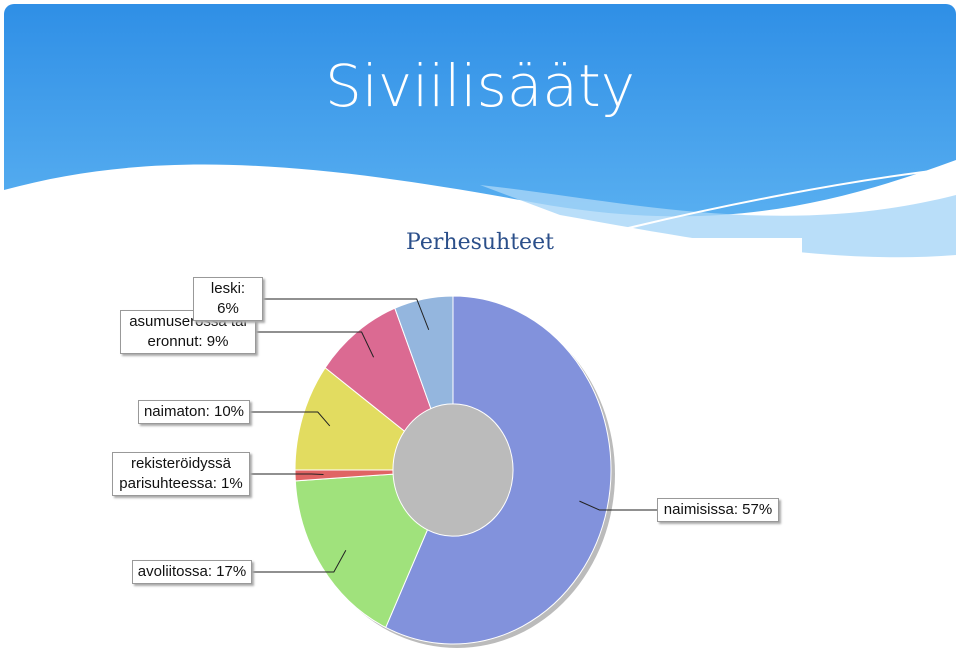  I want to click on data-label: naimaton: 10%, so click(194, 412).